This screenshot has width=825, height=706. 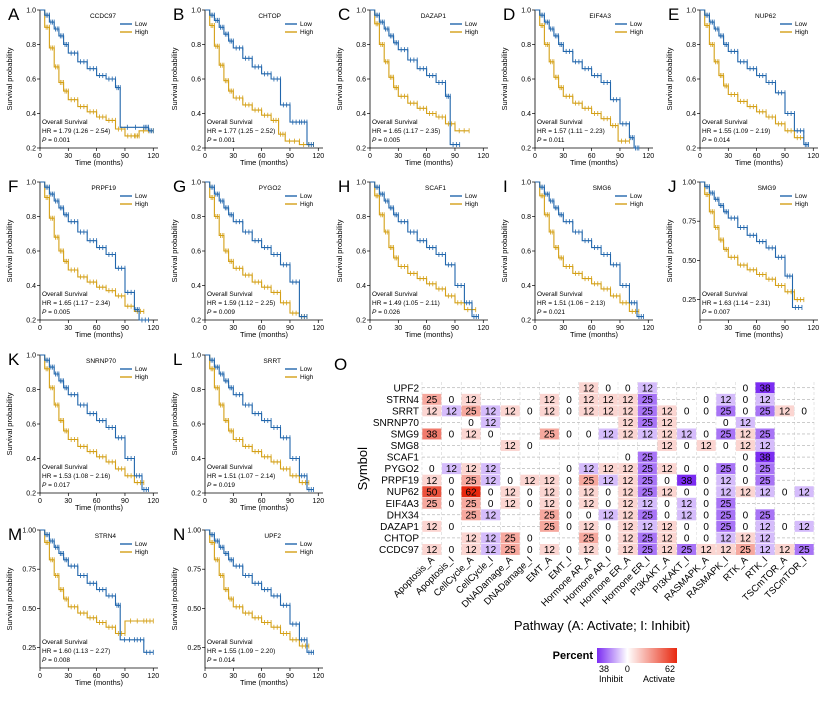 I want to click on heatmap-row-label: PRPF19, so click(x=400, y=481).